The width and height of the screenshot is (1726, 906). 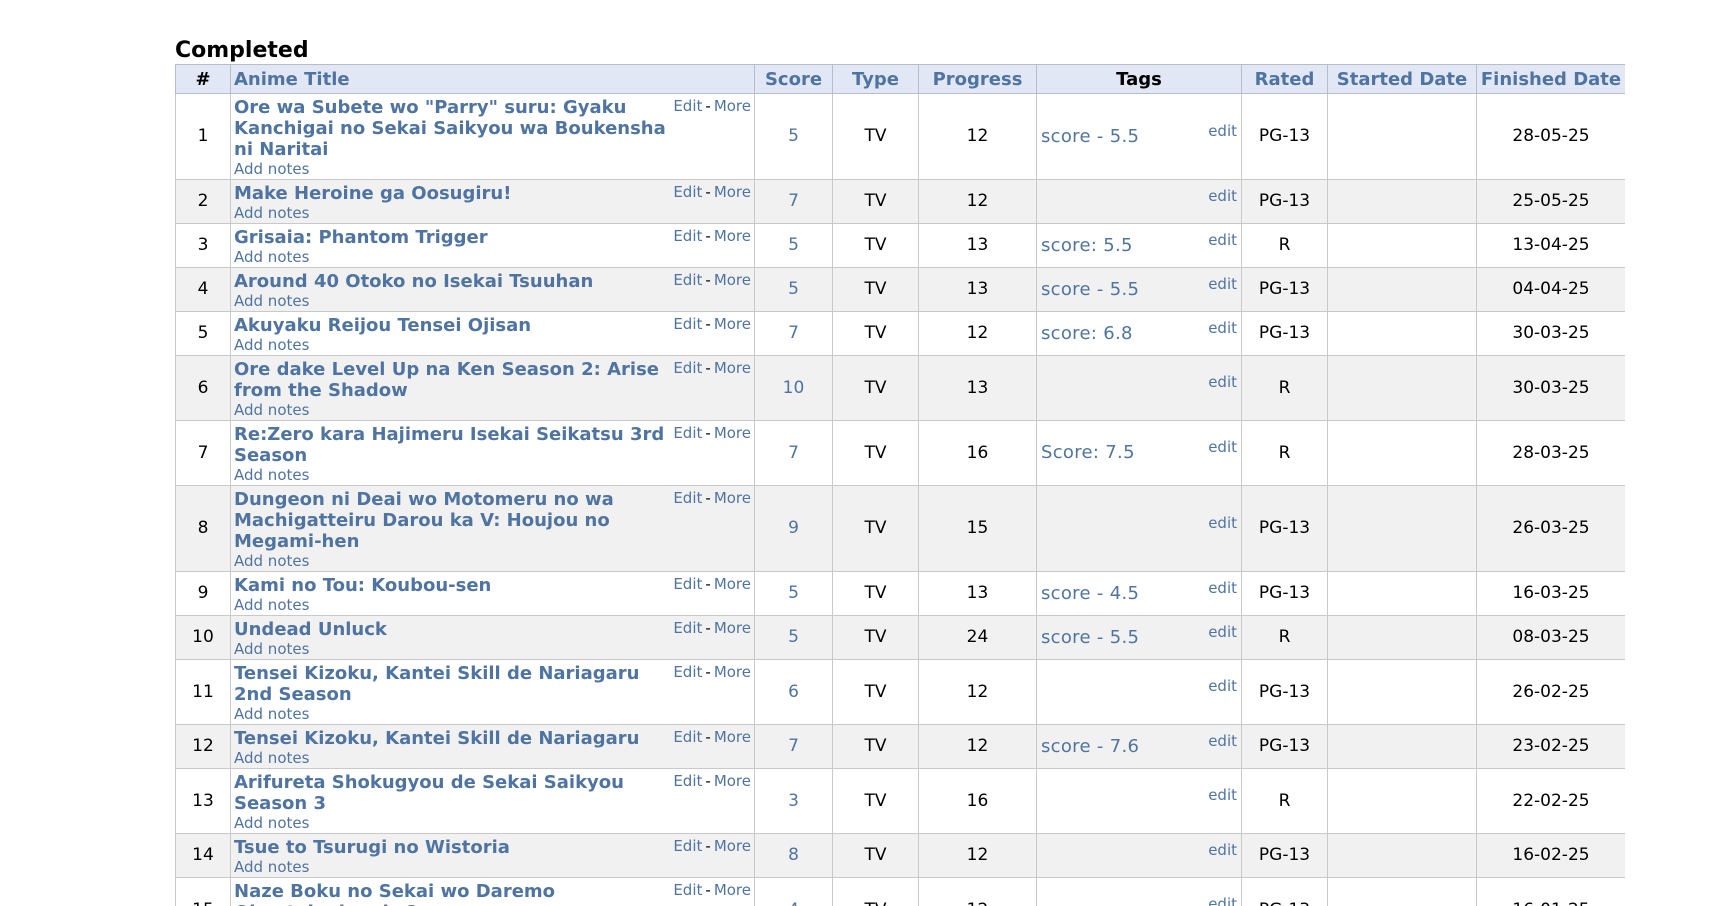 What do you see at coordinates (383, 325) in the screenshot?
I see `anime-title-link: Akuyaku Reijou Tensei Ojisan` at bounding box center [383, 325].